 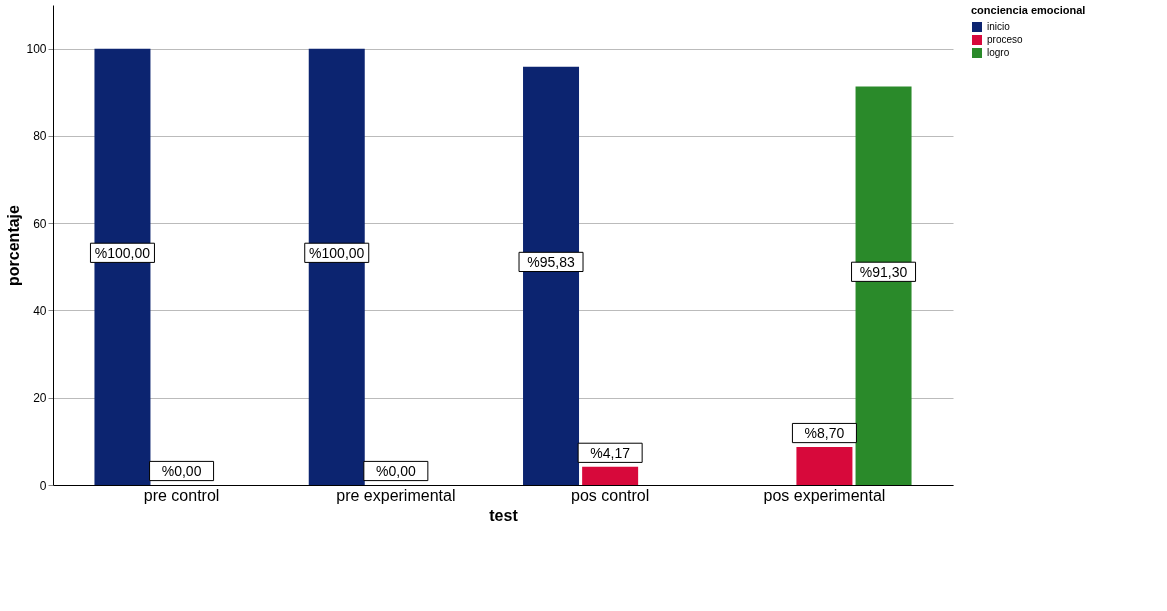 What do you see at coordinates (396, 495) in the screenshot?
I see `x-tick-label: pre experimental` at bounding box center [396, 495].